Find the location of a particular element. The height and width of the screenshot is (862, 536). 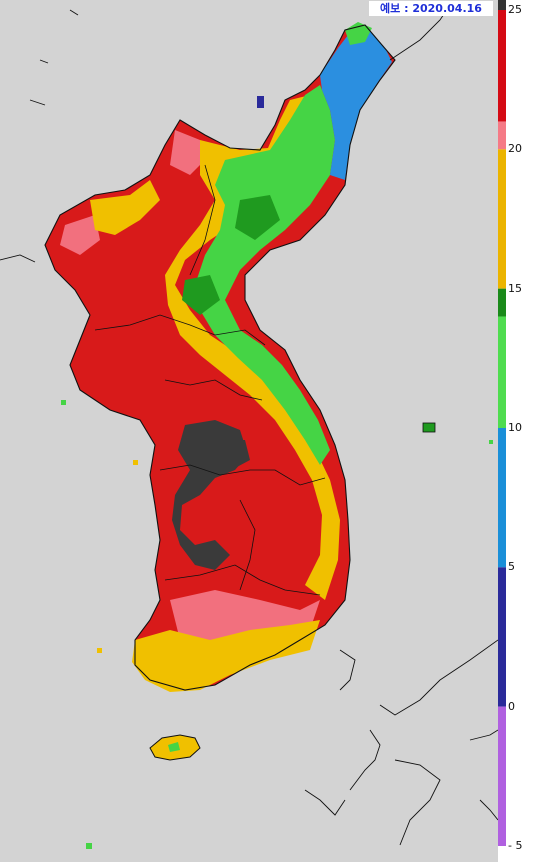

ulleung-island is located at coordinates (429, 427).